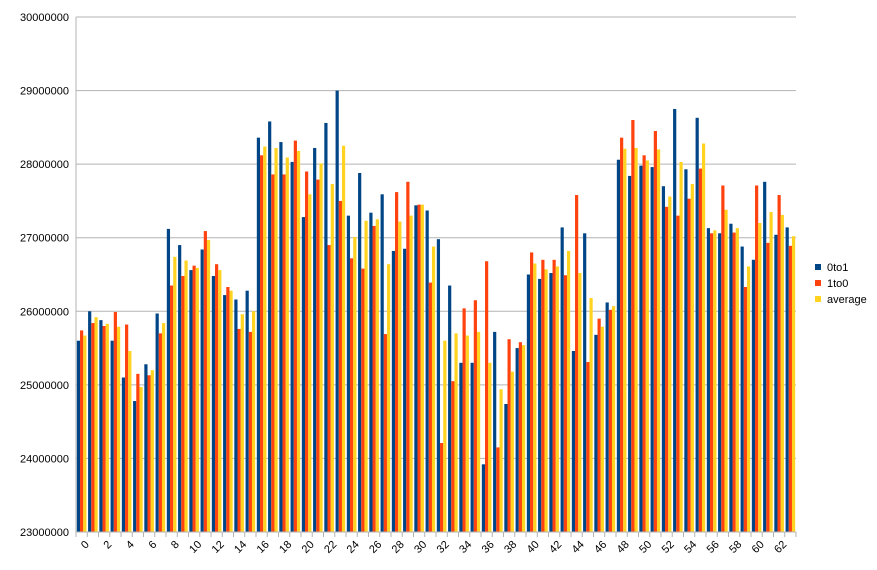  I want to click on x-tick-label: 4, so click(130, 545).